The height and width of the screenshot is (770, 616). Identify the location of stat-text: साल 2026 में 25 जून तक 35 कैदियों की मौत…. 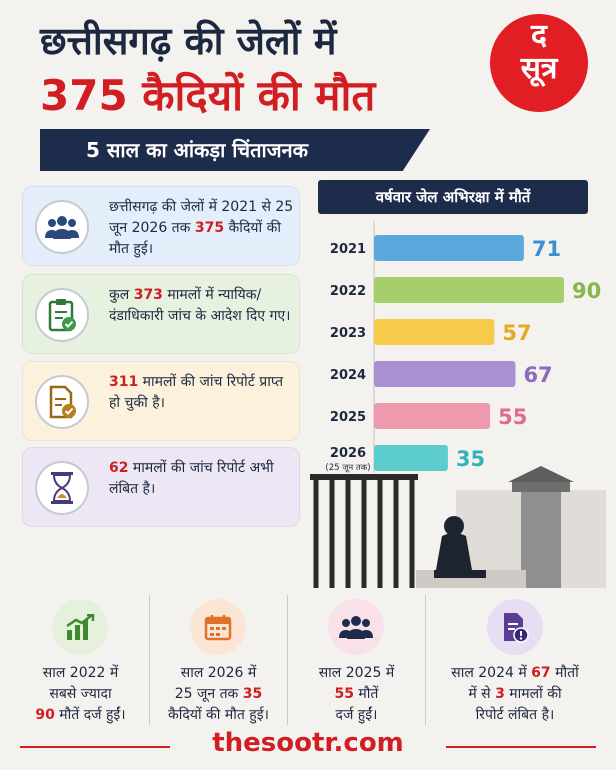
(218, 694).